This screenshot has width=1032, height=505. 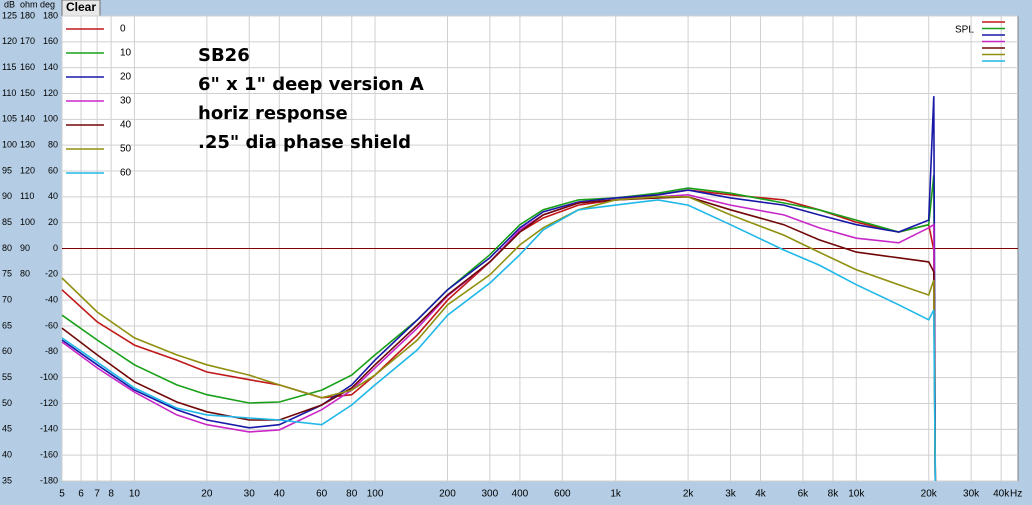 I want to click on y-tick-label: 125, so click(x=9, y=15).